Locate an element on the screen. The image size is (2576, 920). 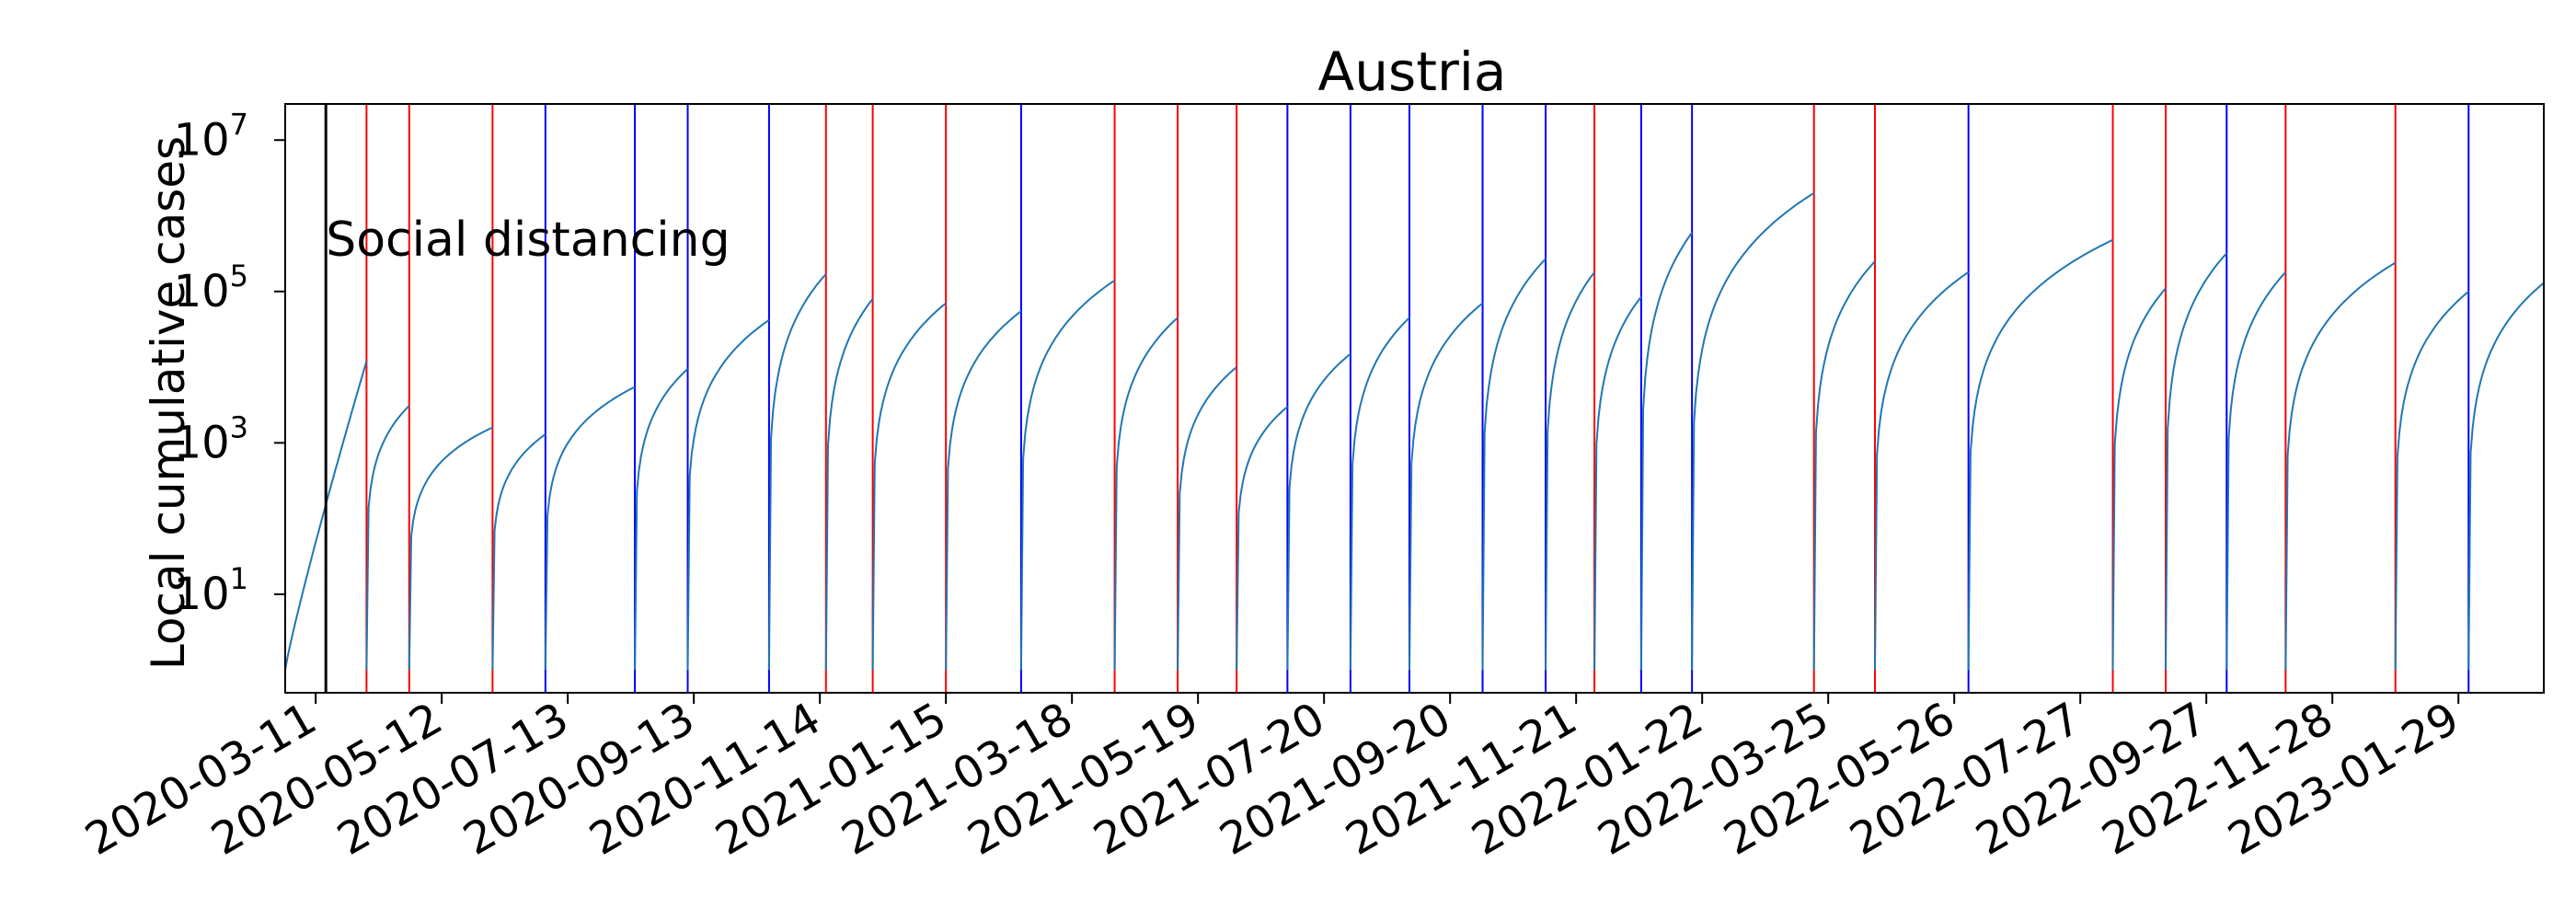
y-tick-label: 10⁷ is located at coordinates (211, 136).